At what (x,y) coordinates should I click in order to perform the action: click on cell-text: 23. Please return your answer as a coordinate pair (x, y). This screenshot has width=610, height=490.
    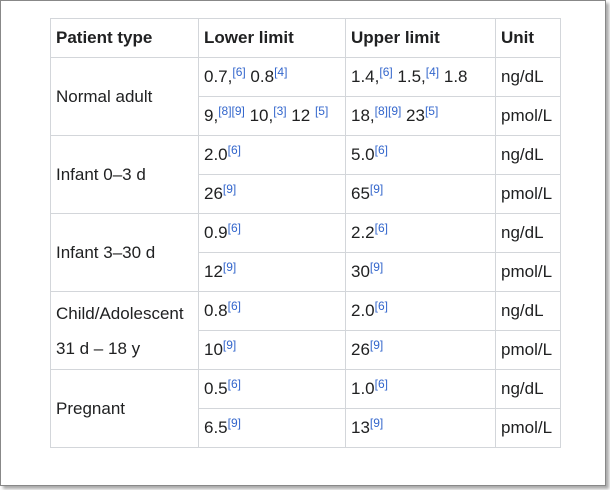
    Looking at the image, I should click on (413, 115).